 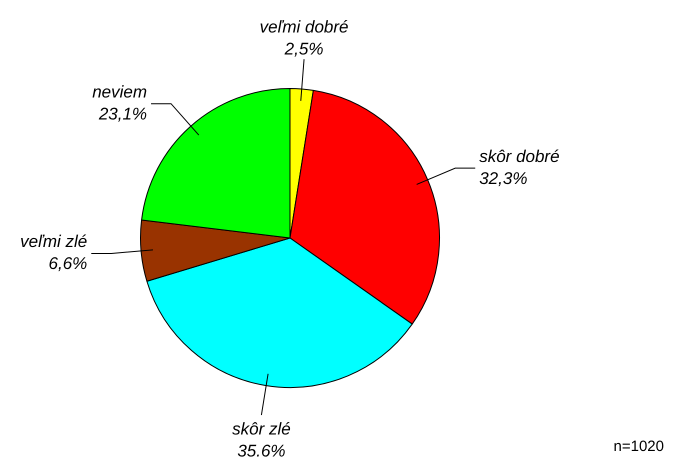 What do you see at coordinates (503, 178) in the screenshot?
I see `data-label: 32,3%` at bounding box center [503, 178].